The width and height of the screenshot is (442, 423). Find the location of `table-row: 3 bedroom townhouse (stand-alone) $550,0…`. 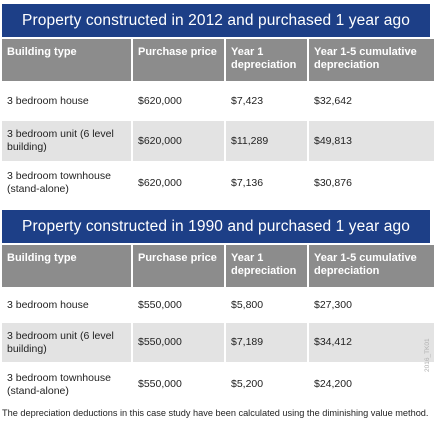

table-row: 3 bedroom townhouse (stand-alone) $550,0… is located at coordinates (218, 383).